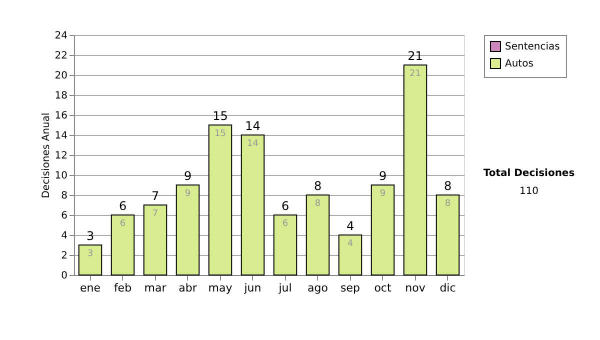 The height and width of the screenshot is (340, 600). I want to click on text: Total Decisiones, so click(529, 173).